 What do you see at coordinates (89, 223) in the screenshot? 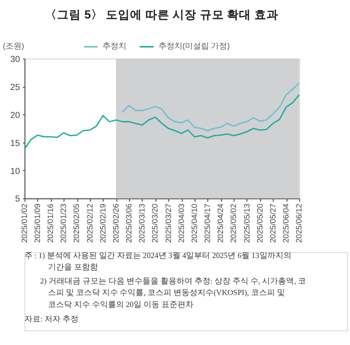
I see `x-tick-label: 2025/02/12` at bounding box center [89, 223].